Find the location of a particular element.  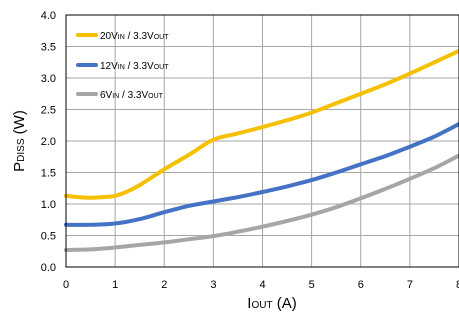

y-tick-label: 1.0 is located at coordinates (48, 205).